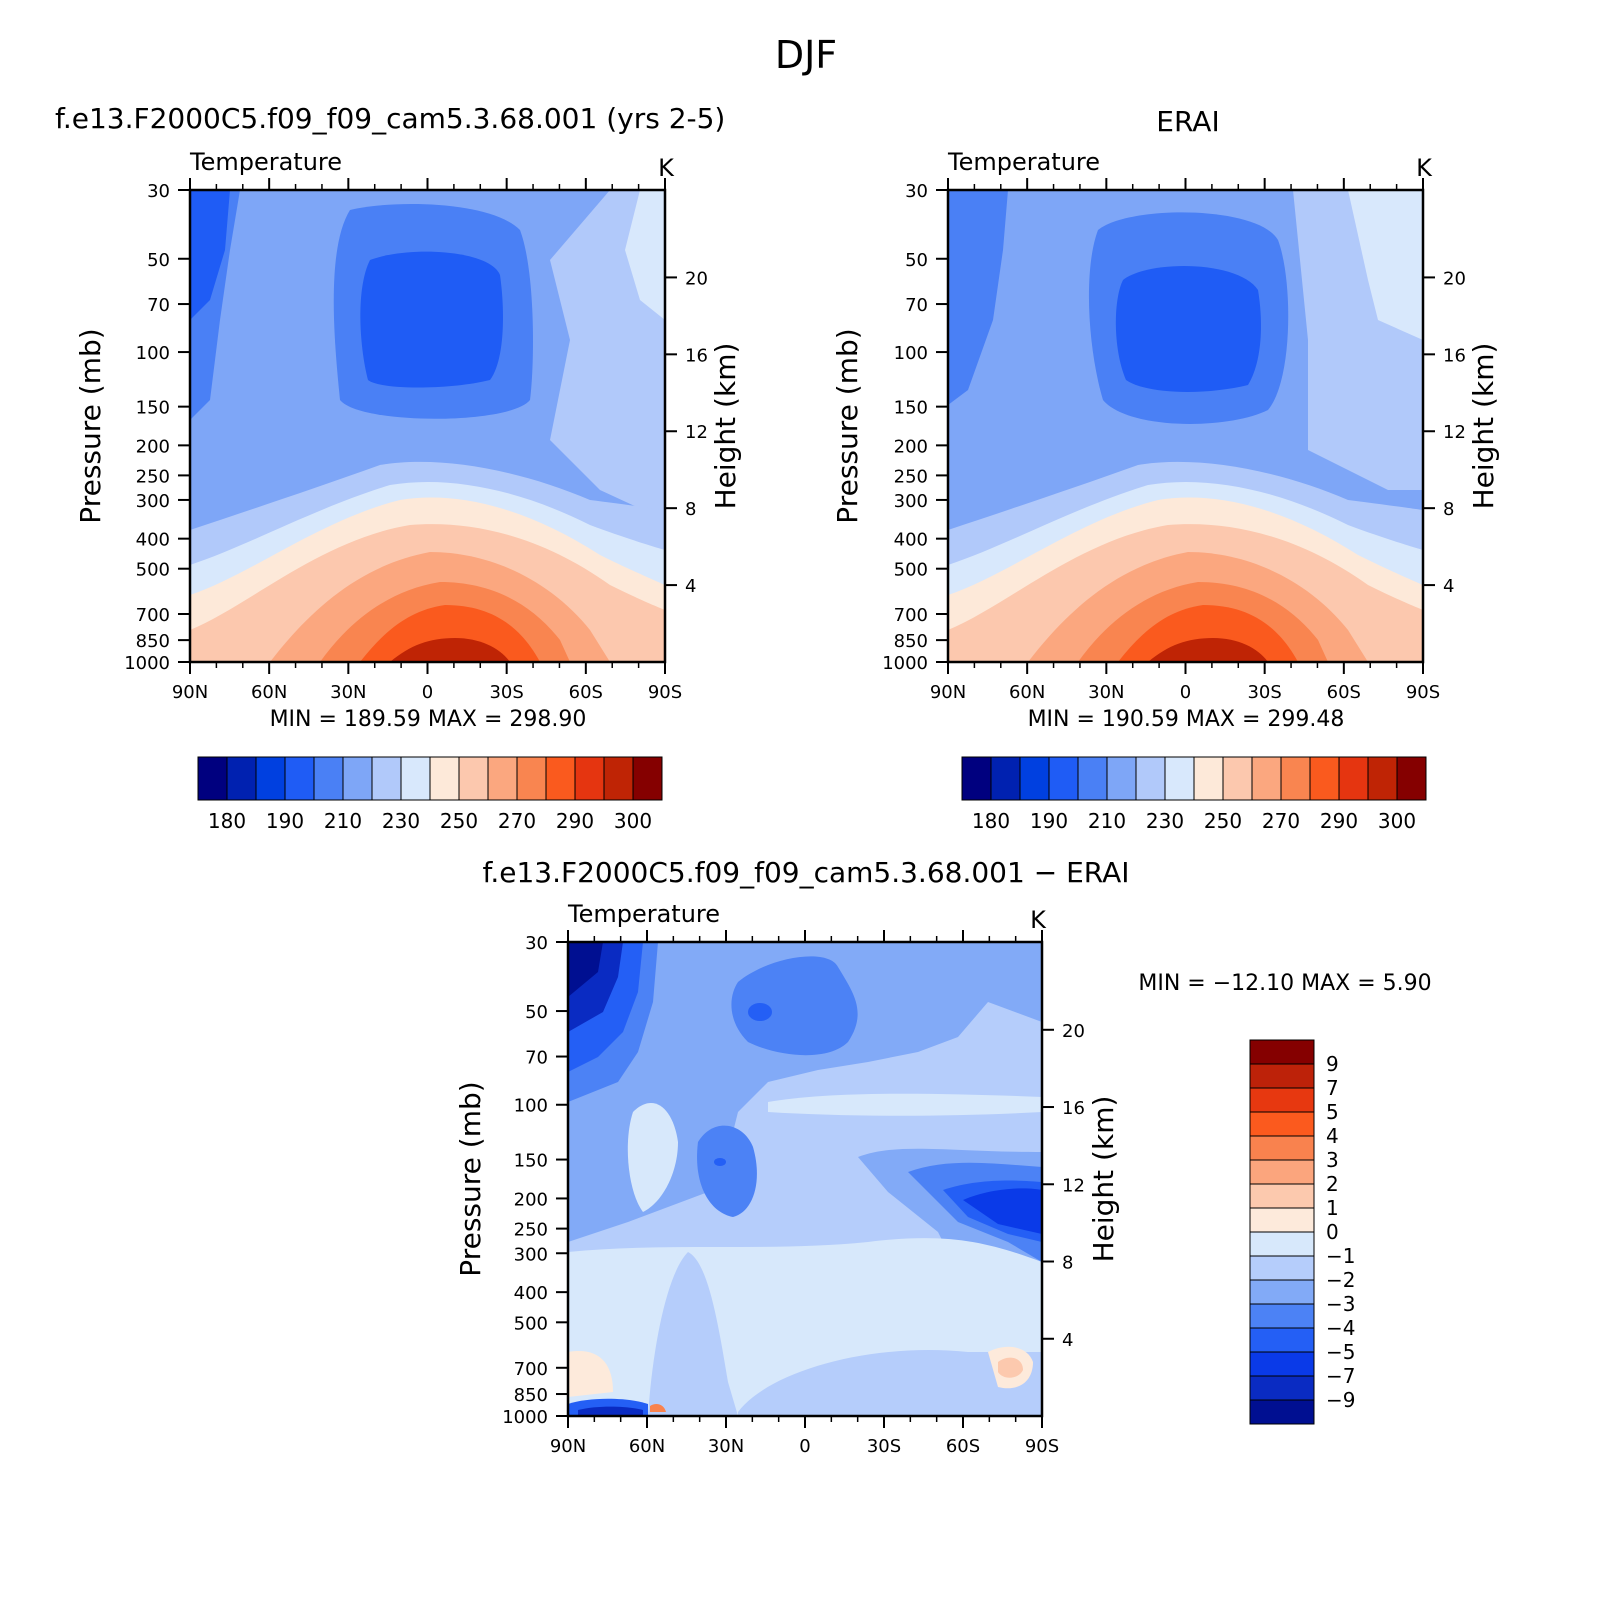 The height and width of the screenshot is (1610, 1613). What do you see at coordinates (1103, 1179) in the screenshot?
I see `diff-ylabel-right: Height (km)` at bounding box center [1103, 1179].